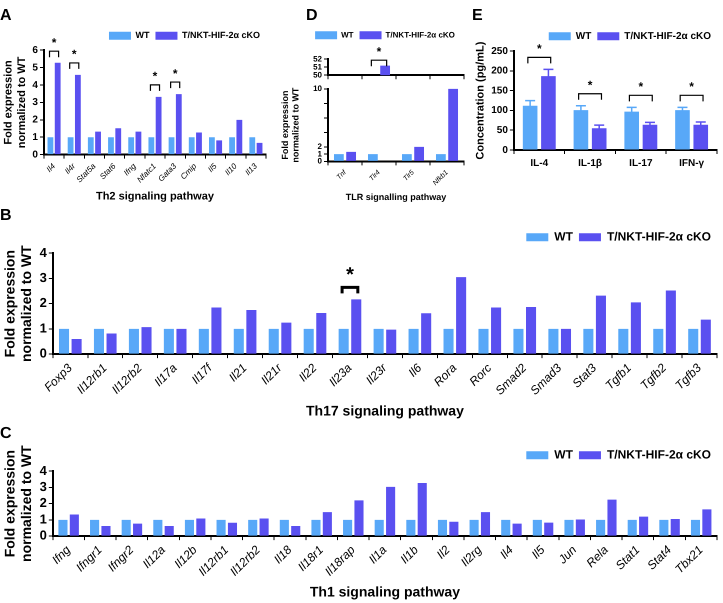 This screenshot has height=603, width=723. What do you see at coordinates (499, 90) in the screenshot?
I see `y-tick-label: 150` at bounding box center [499, 90].